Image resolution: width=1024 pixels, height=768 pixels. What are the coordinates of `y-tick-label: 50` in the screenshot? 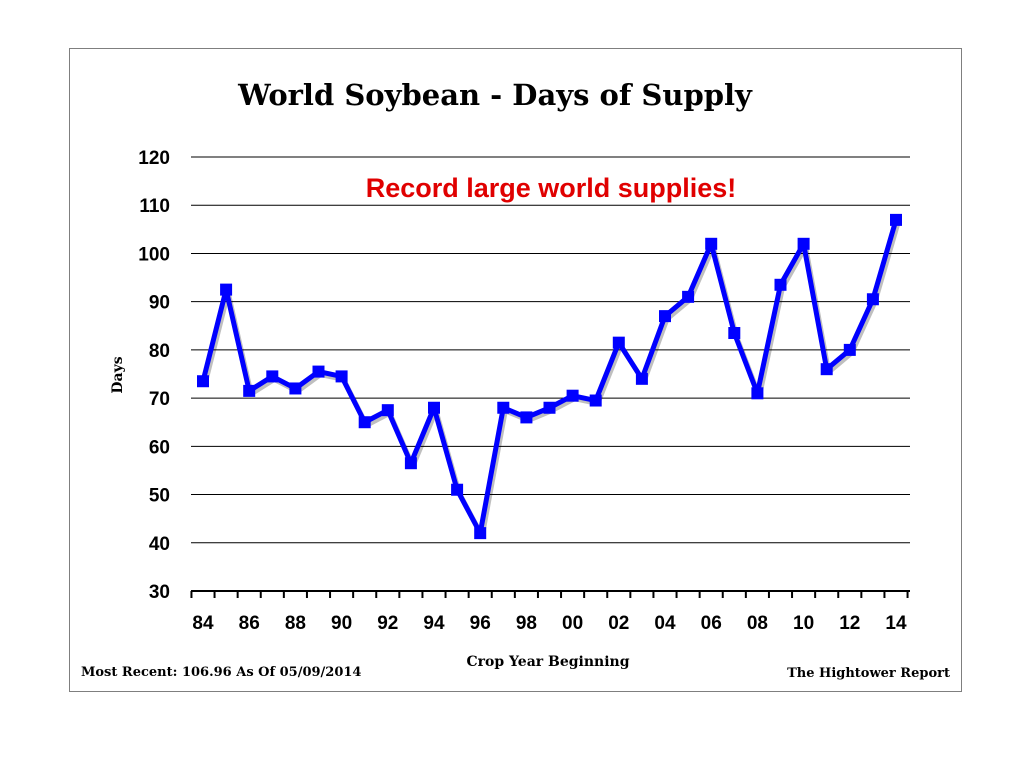 It's located at (159, 496).